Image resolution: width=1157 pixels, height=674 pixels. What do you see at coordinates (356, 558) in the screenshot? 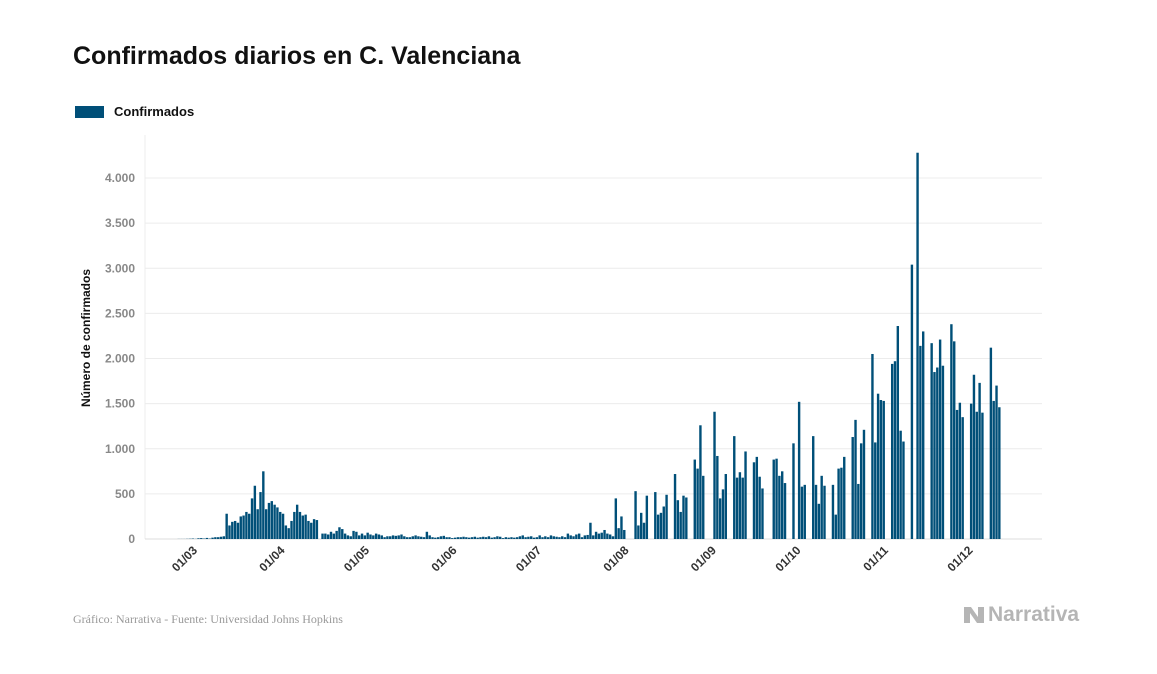
I see `x-tick-label: 01/05` at bounding box center [356, 558].